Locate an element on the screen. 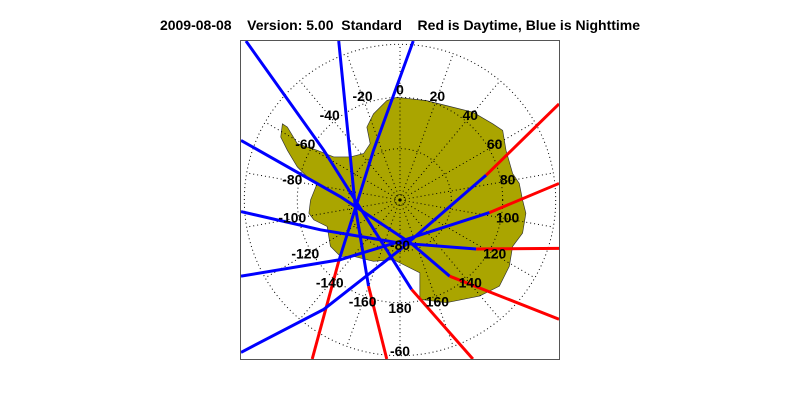  longitude-label: -100 is located at coordinates (292, 218).